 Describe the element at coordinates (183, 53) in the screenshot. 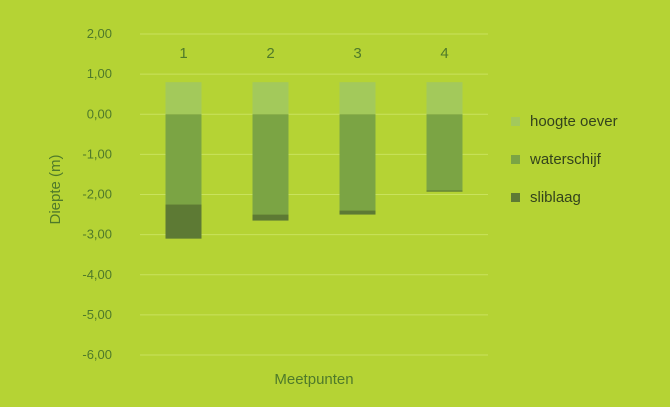

I see `category-label: 1` at that location.